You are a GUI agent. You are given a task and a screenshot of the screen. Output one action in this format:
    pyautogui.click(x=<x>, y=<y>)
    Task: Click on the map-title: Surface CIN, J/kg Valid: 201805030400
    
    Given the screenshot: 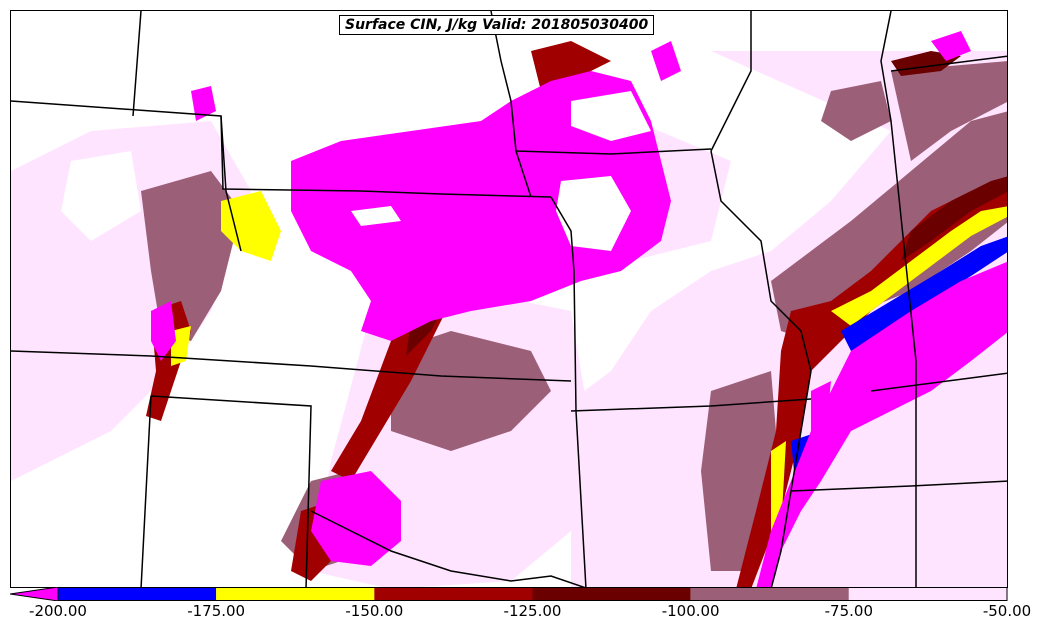 What is the action you would take?
    pyautogui.click(x=497, y=25)
    